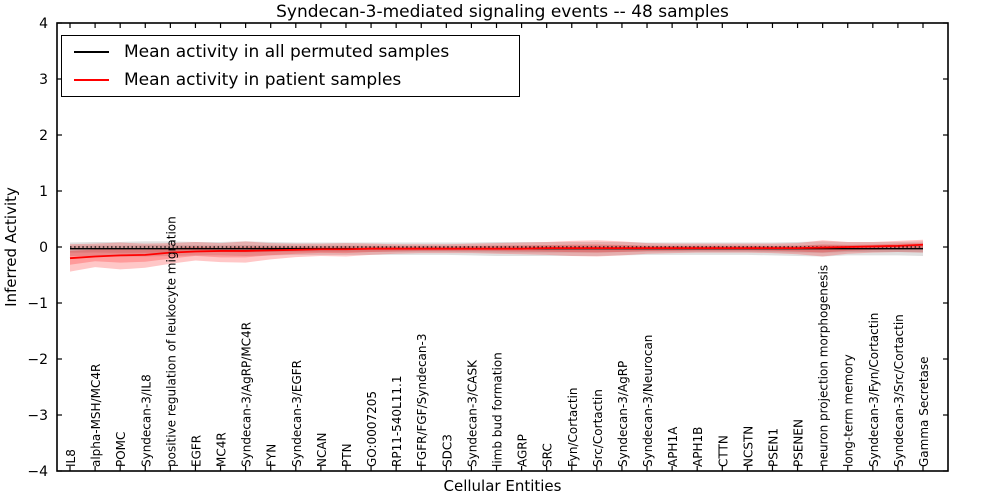 This screenshot has width=1000, height=500. I want to click on legend-item-permuted: Mean activity in all permuted samples, so click(290, 52).